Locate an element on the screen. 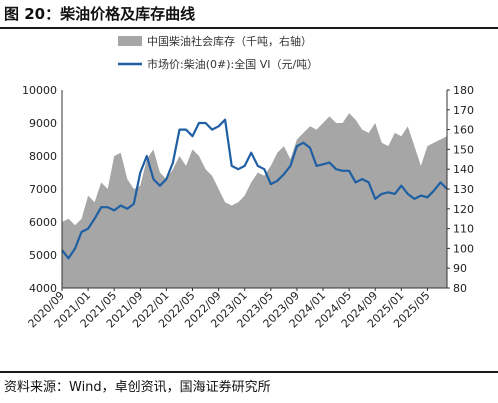 Image resolution: width=498 pixels, height=403 pixels. right-tick-label: 100 is located at coordinates (463, 248).